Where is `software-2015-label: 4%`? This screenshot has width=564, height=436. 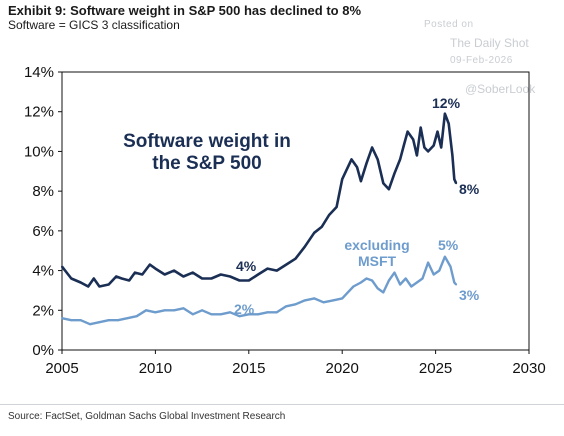
software-2015-label: 4% is located at coordinates (246, 266).